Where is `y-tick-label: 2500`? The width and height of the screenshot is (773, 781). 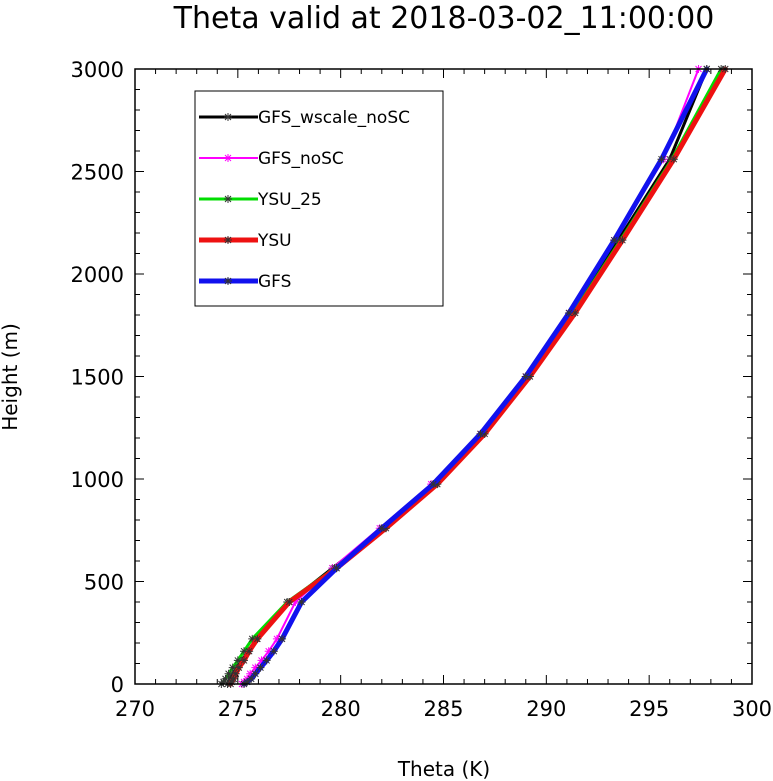
y-tick-label: 2500 is located at coordinates (97, 173).